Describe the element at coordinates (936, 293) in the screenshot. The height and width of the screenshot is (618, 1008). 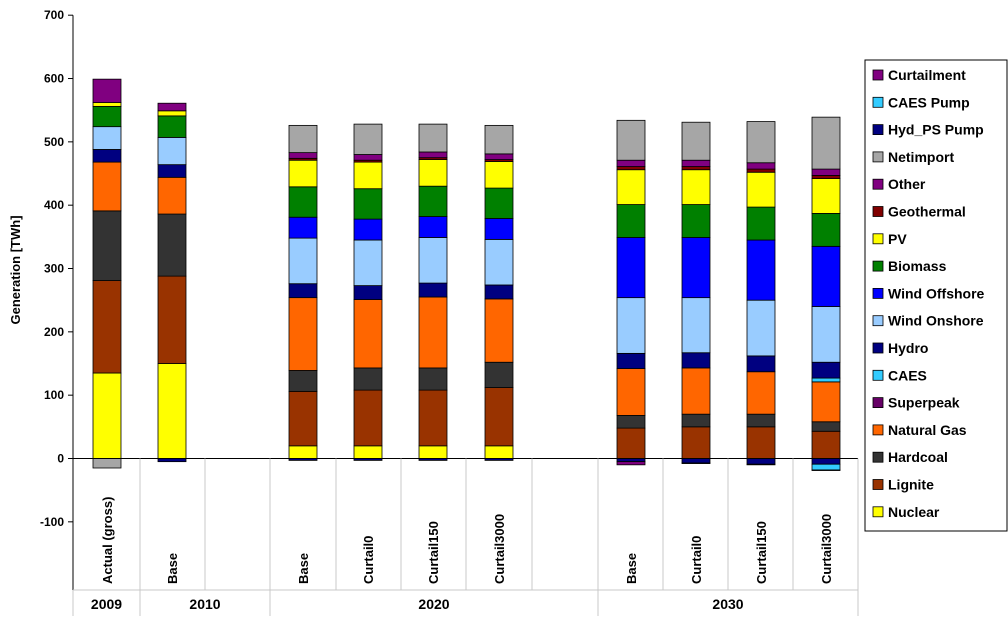
I see `legend-entry: Wind Offshore` at that location.